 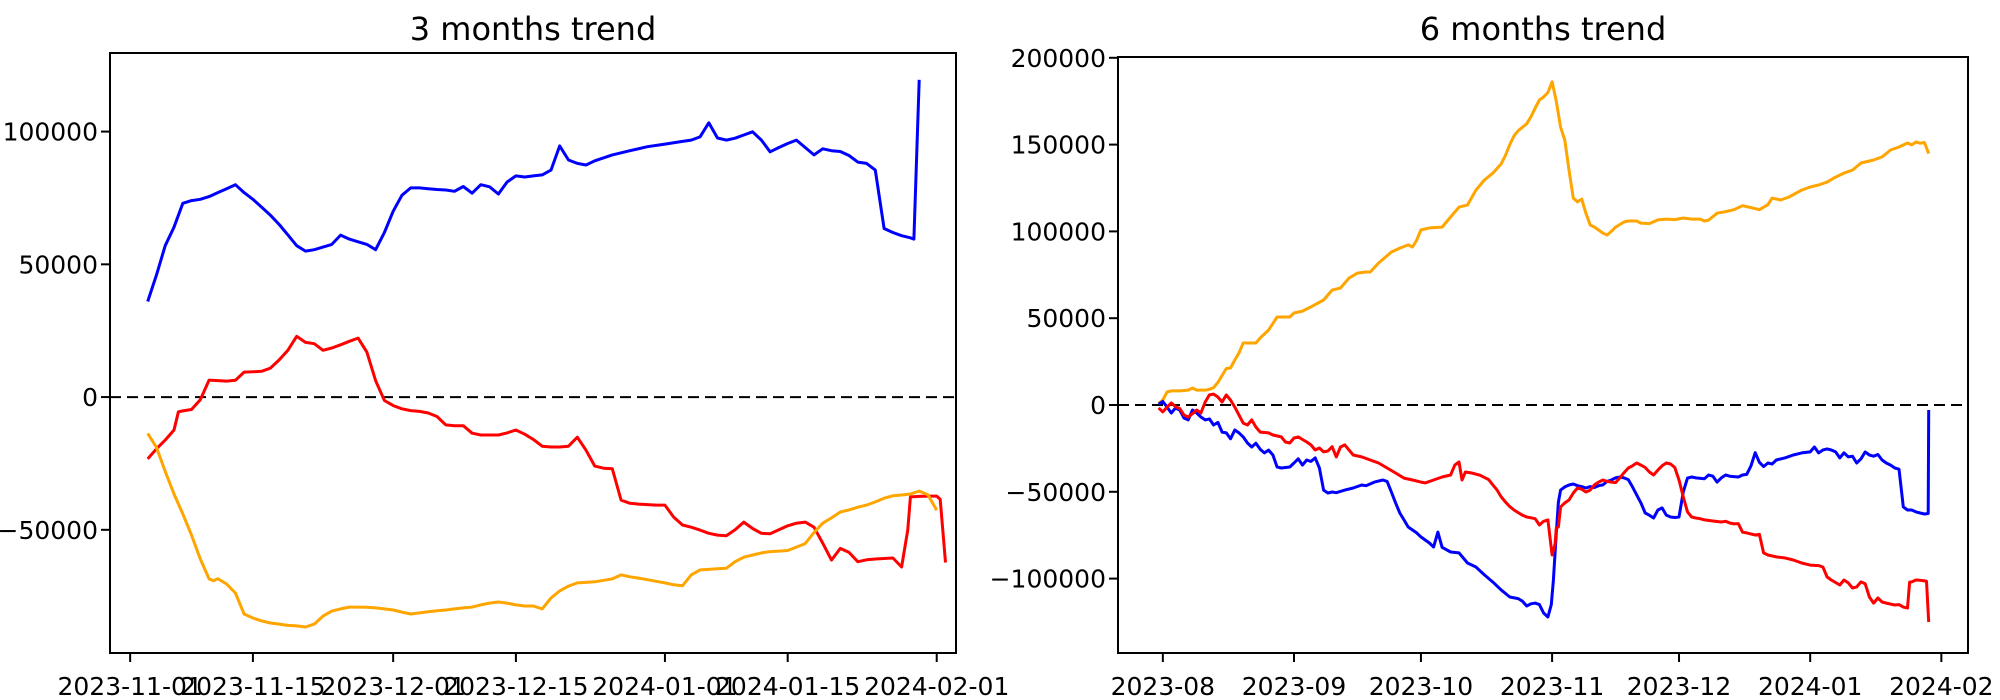 What do you see at coordinates (252, 686) in the screenshot?
I see `x-tick-label-3-months: 2023-11-15` at bounding box center [252, 686].